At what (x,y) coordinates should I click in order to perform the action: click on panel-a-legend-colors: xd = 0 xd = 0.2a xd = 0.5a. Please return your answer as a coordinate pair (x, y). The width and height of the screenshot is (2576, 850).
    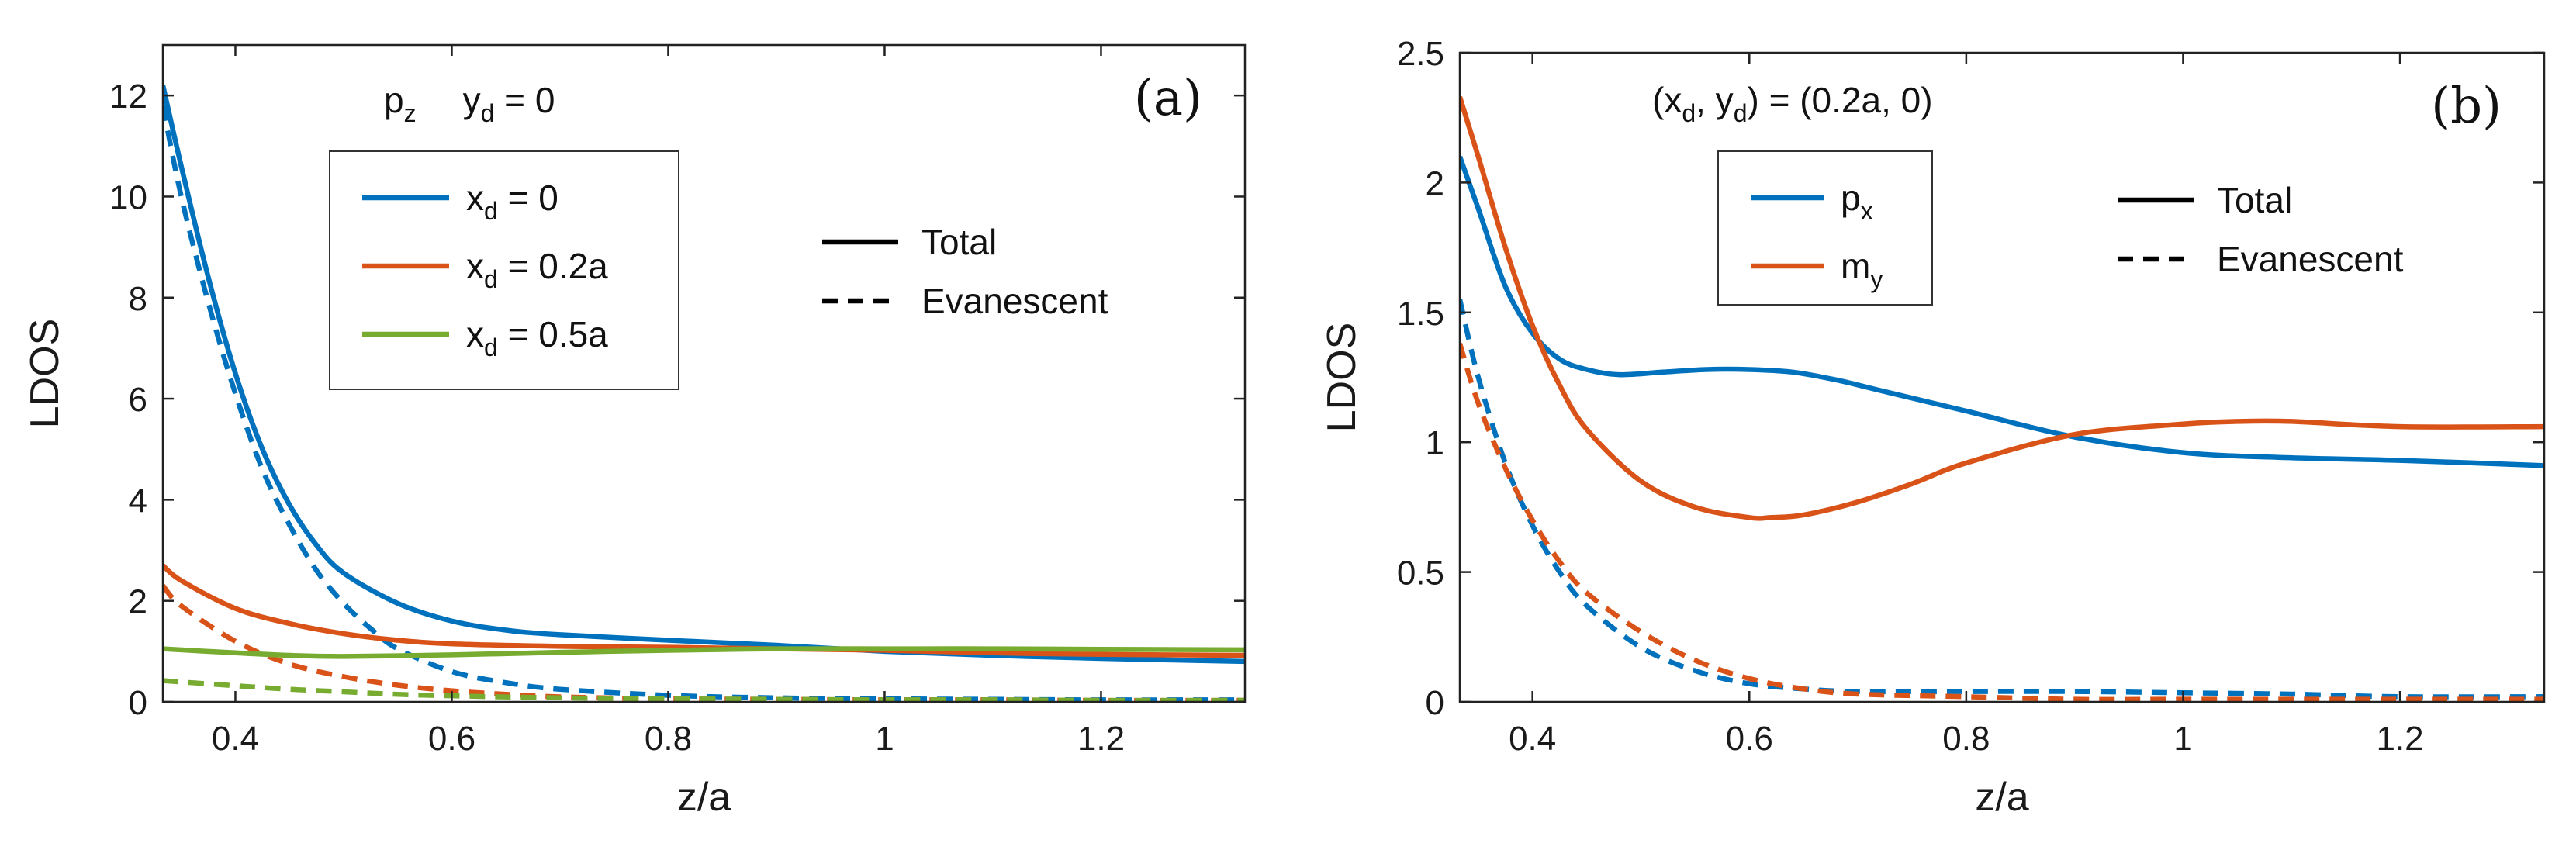
    Looking at the image, I should click on (504, 270).